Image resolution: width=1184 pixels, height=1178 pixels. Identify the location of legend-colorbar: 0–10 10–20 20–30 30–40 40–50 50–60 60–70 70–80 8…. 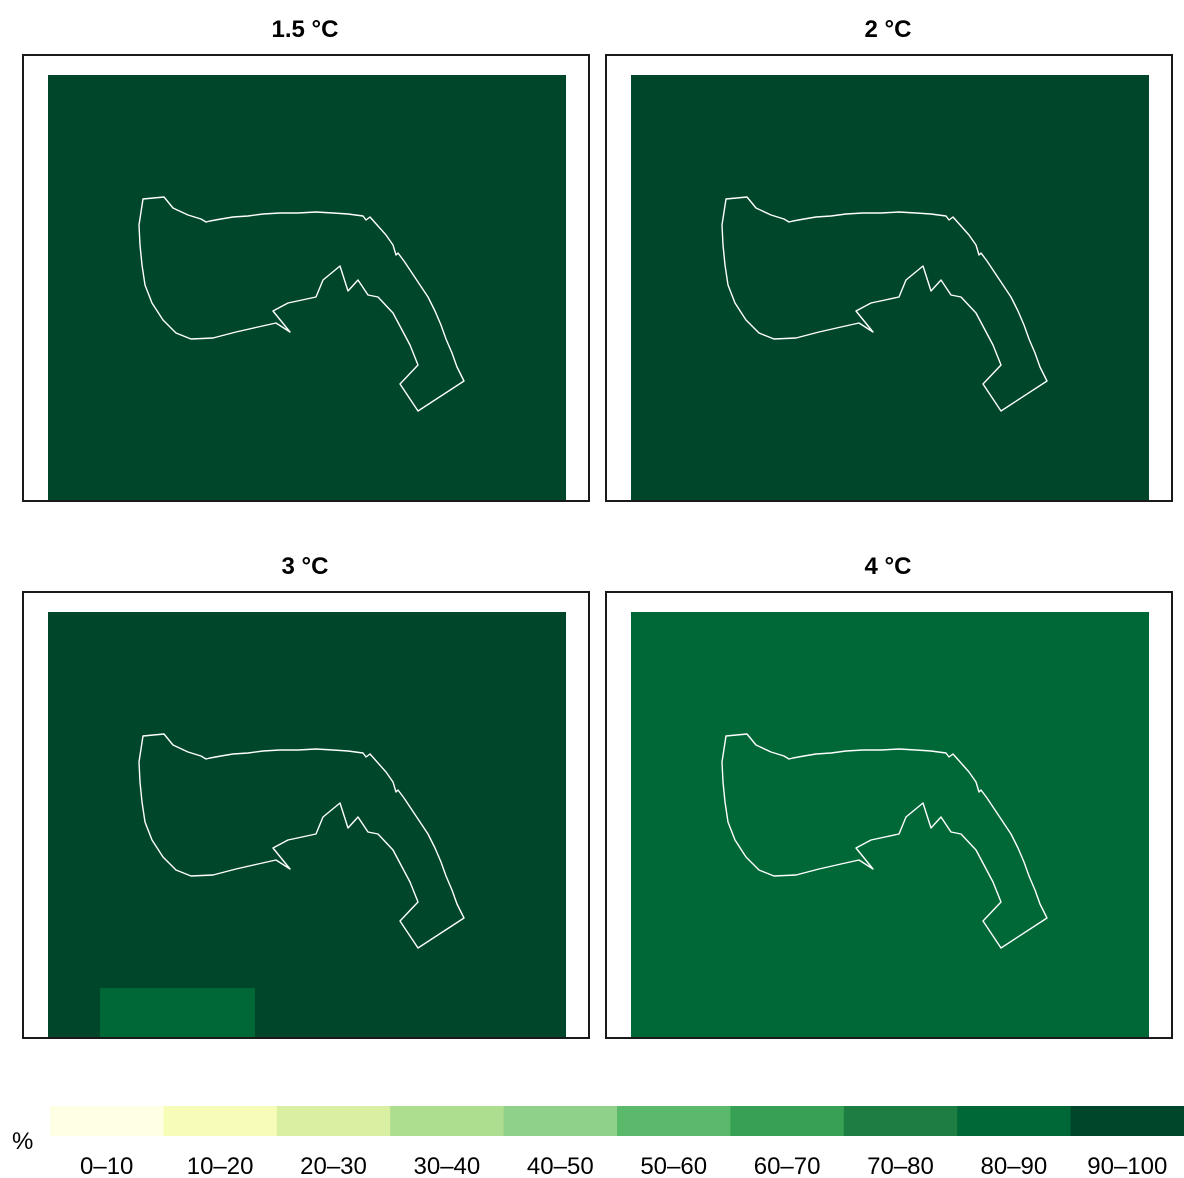
(617, 1142).